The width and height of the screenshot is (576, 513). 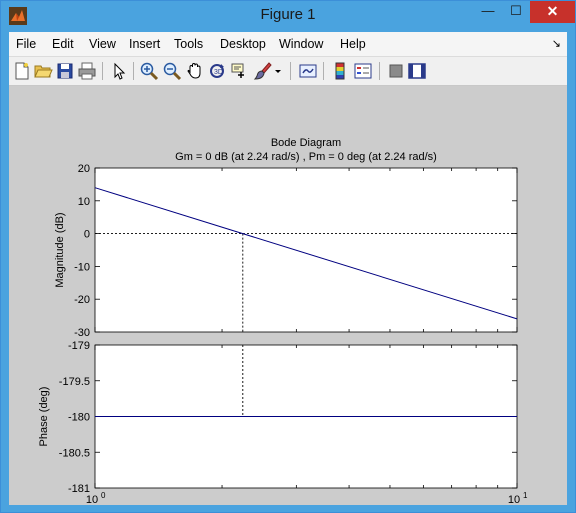 I want to click on matlab-logo-icon, so click(x=18, y=16).